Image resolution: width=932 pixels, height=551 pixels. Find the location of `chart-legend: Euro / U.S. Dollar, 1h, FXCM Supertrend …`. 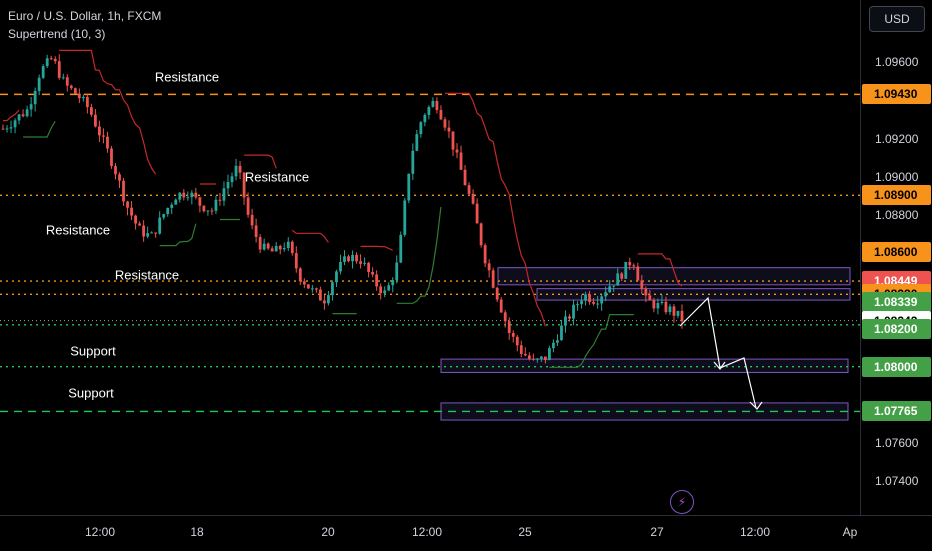

chart-legend: Euro / U.S. Dollar, 1h, FXCM Supertrend … is located at coordinates (84, 25).